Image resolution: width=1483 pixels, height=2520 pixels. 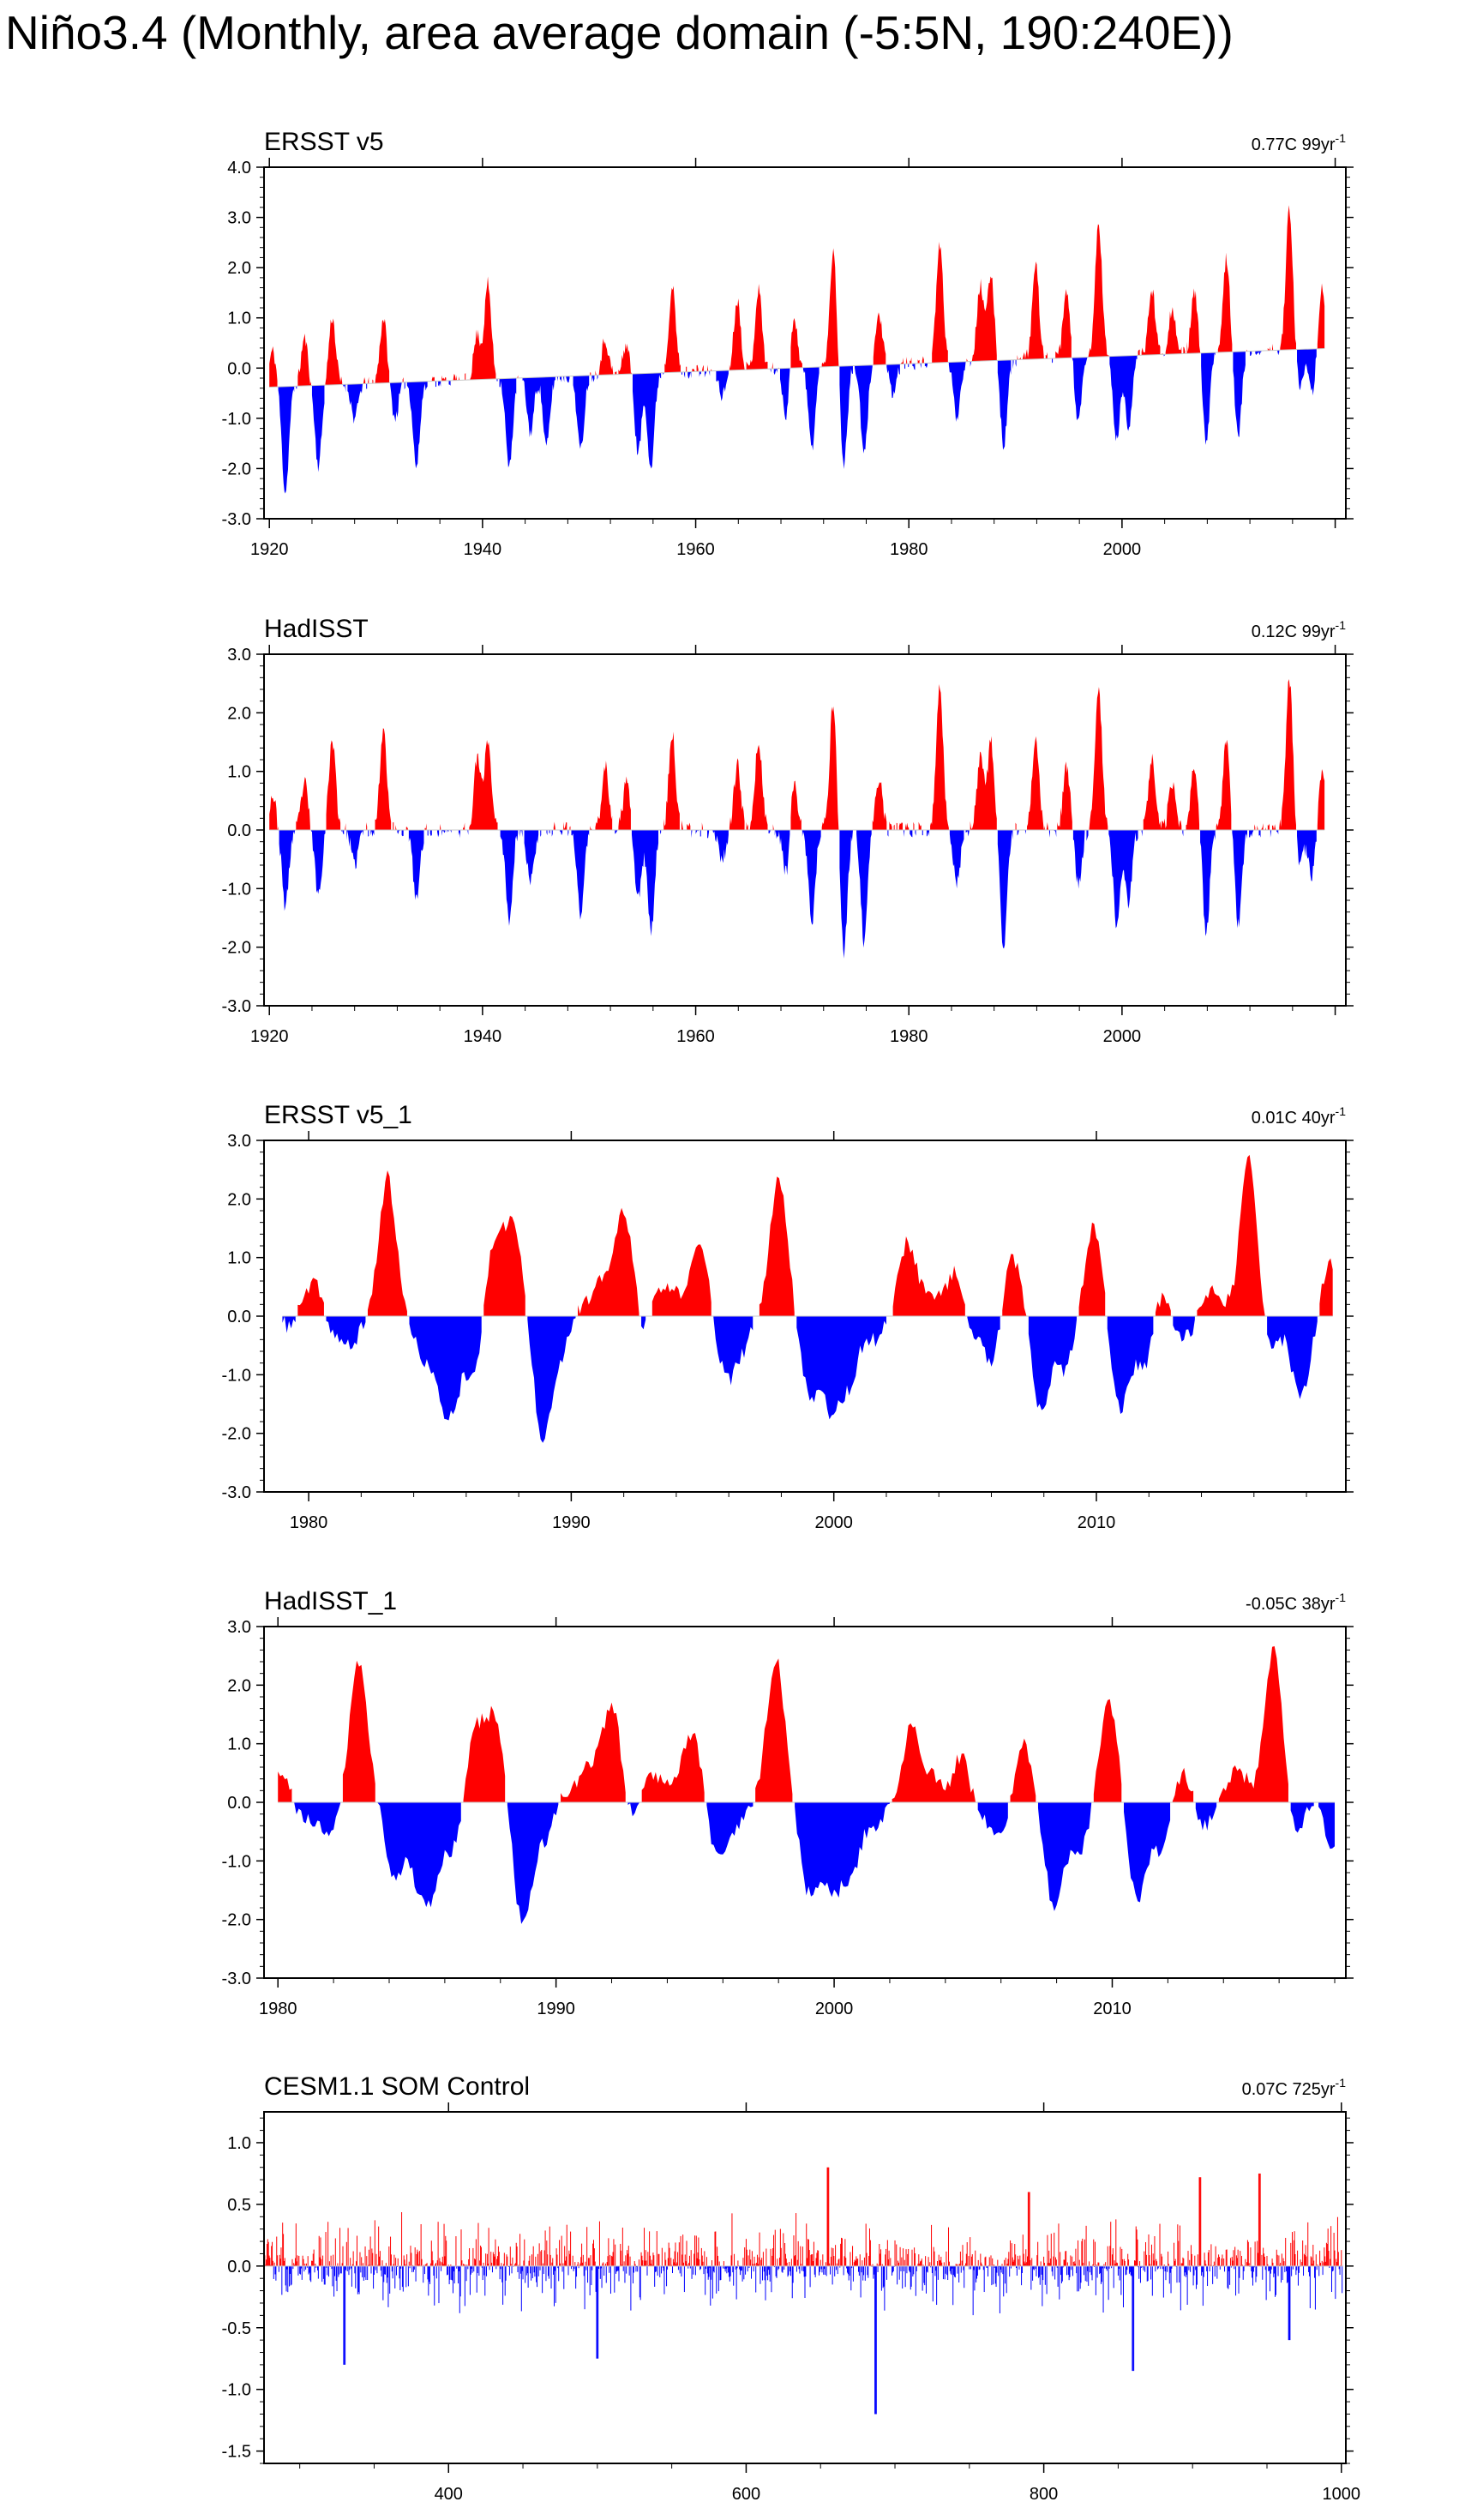 What do you see at coordinates (556, 2009) in the screenshot?
I see `x-tick-label: 1990` at bounding box center [556, 2009].